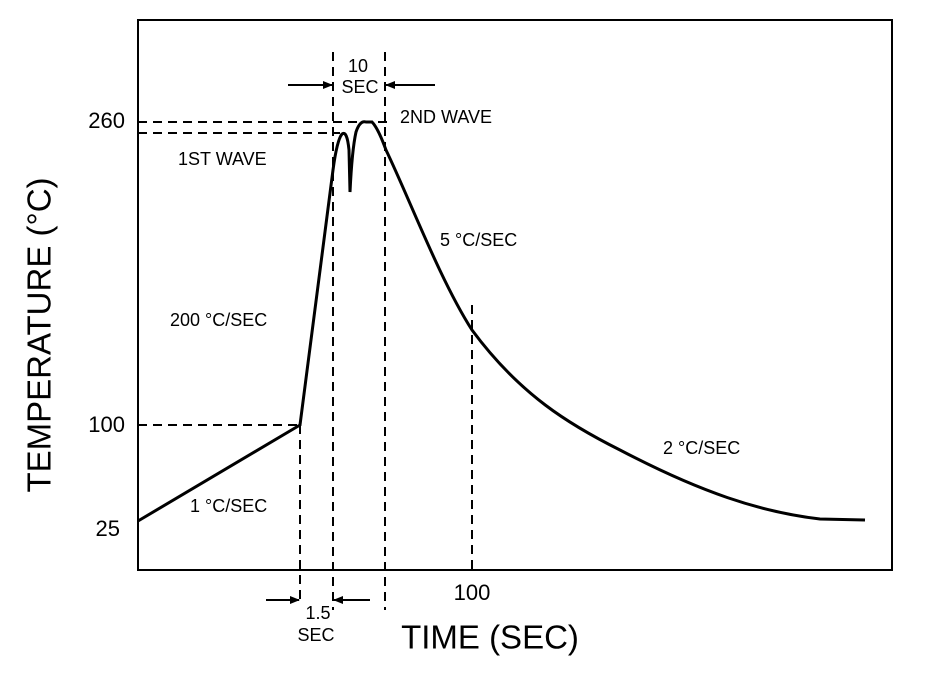  I want to click on y-axis-label: TEMPERATURE (°C), so click(39, 334).